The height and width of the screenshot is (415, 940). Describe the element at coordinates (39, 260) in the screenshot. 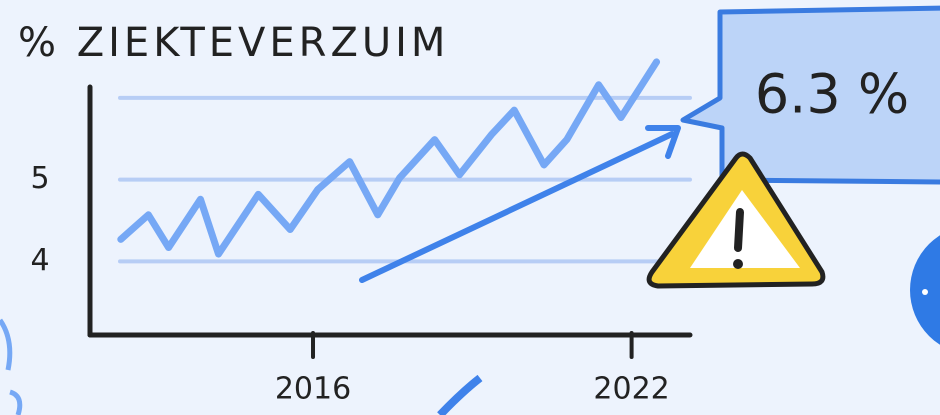

I see `y-tick-label: 4` at that location.